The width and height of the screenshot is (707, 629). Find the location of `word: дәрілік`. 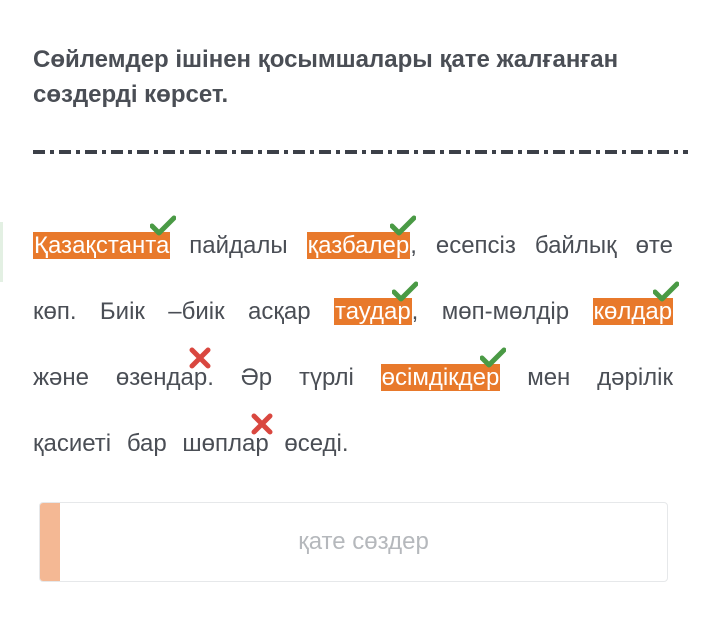

word: дәрілік is located at coordinates (635, 377).